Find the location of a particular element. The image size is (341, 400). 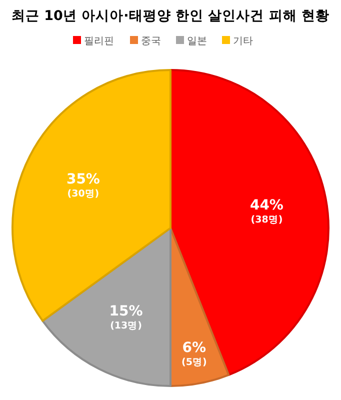

legend-label: 필리핀 is located at coordinates (99, 41).